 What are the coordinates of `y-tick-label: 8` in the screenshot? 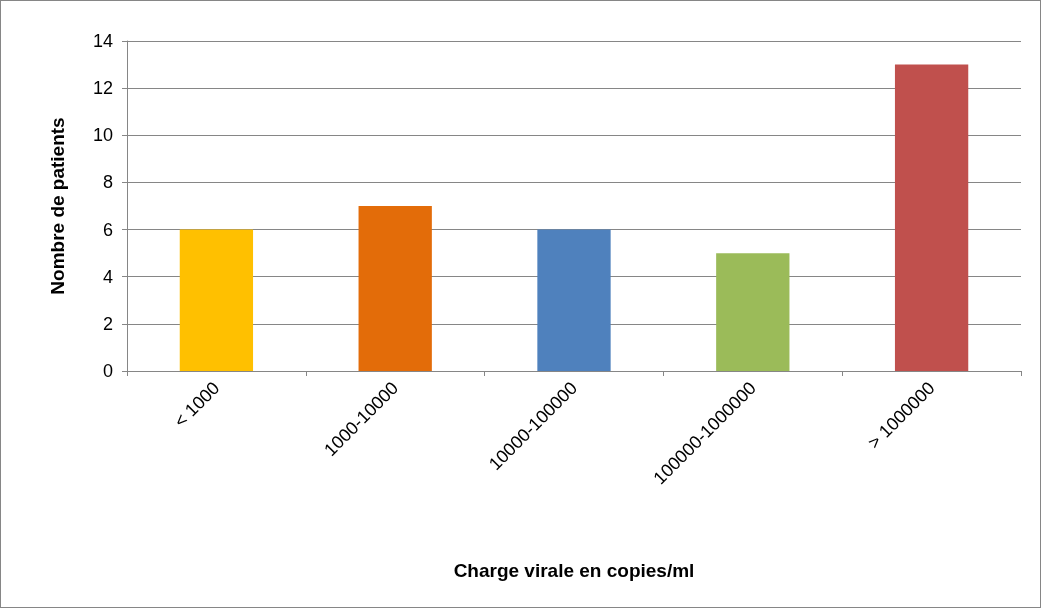 It's located at (107, 182).